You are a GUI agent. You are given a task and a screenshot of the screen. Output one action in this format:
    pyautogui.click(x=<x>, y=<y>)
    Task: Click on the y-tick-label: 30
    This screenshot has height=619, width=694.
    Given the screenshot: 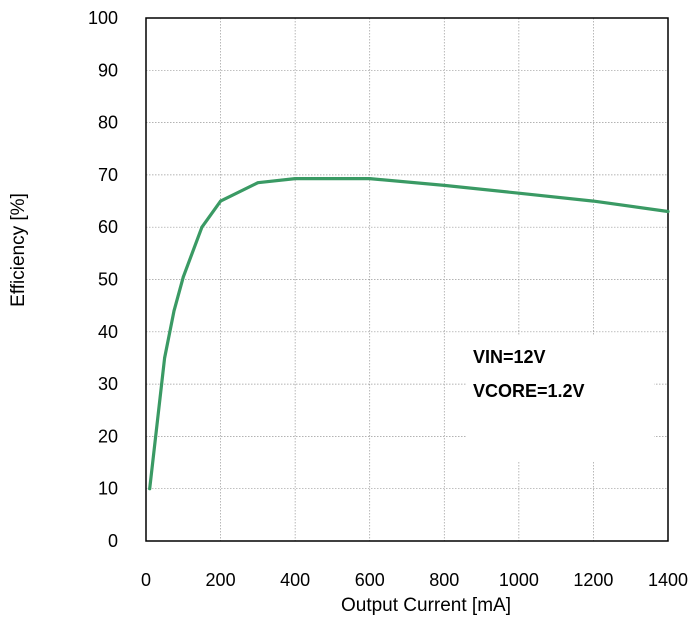 What is the action you would take?
    pyautogui.click(x=108, y=384)
    